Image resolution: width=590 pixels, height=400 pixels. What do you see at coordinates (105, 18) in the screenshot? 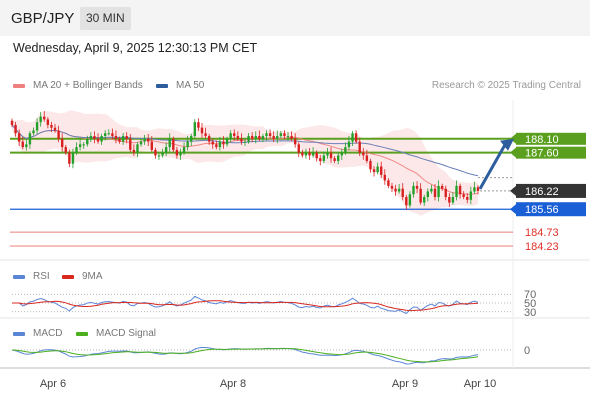
I see `timeframe-button: 30 MIN` at bounding box center [105, 18].